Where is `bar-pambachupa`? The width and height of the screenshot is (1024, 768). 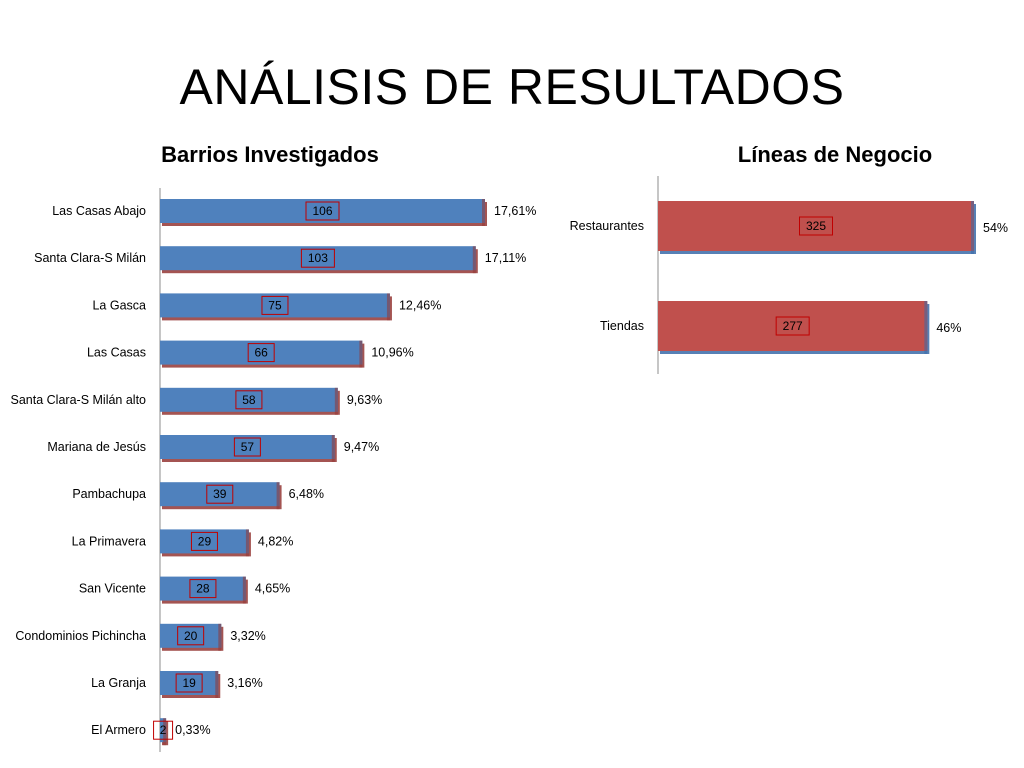
bar-pambachupa is located at coordinates (220, 494).